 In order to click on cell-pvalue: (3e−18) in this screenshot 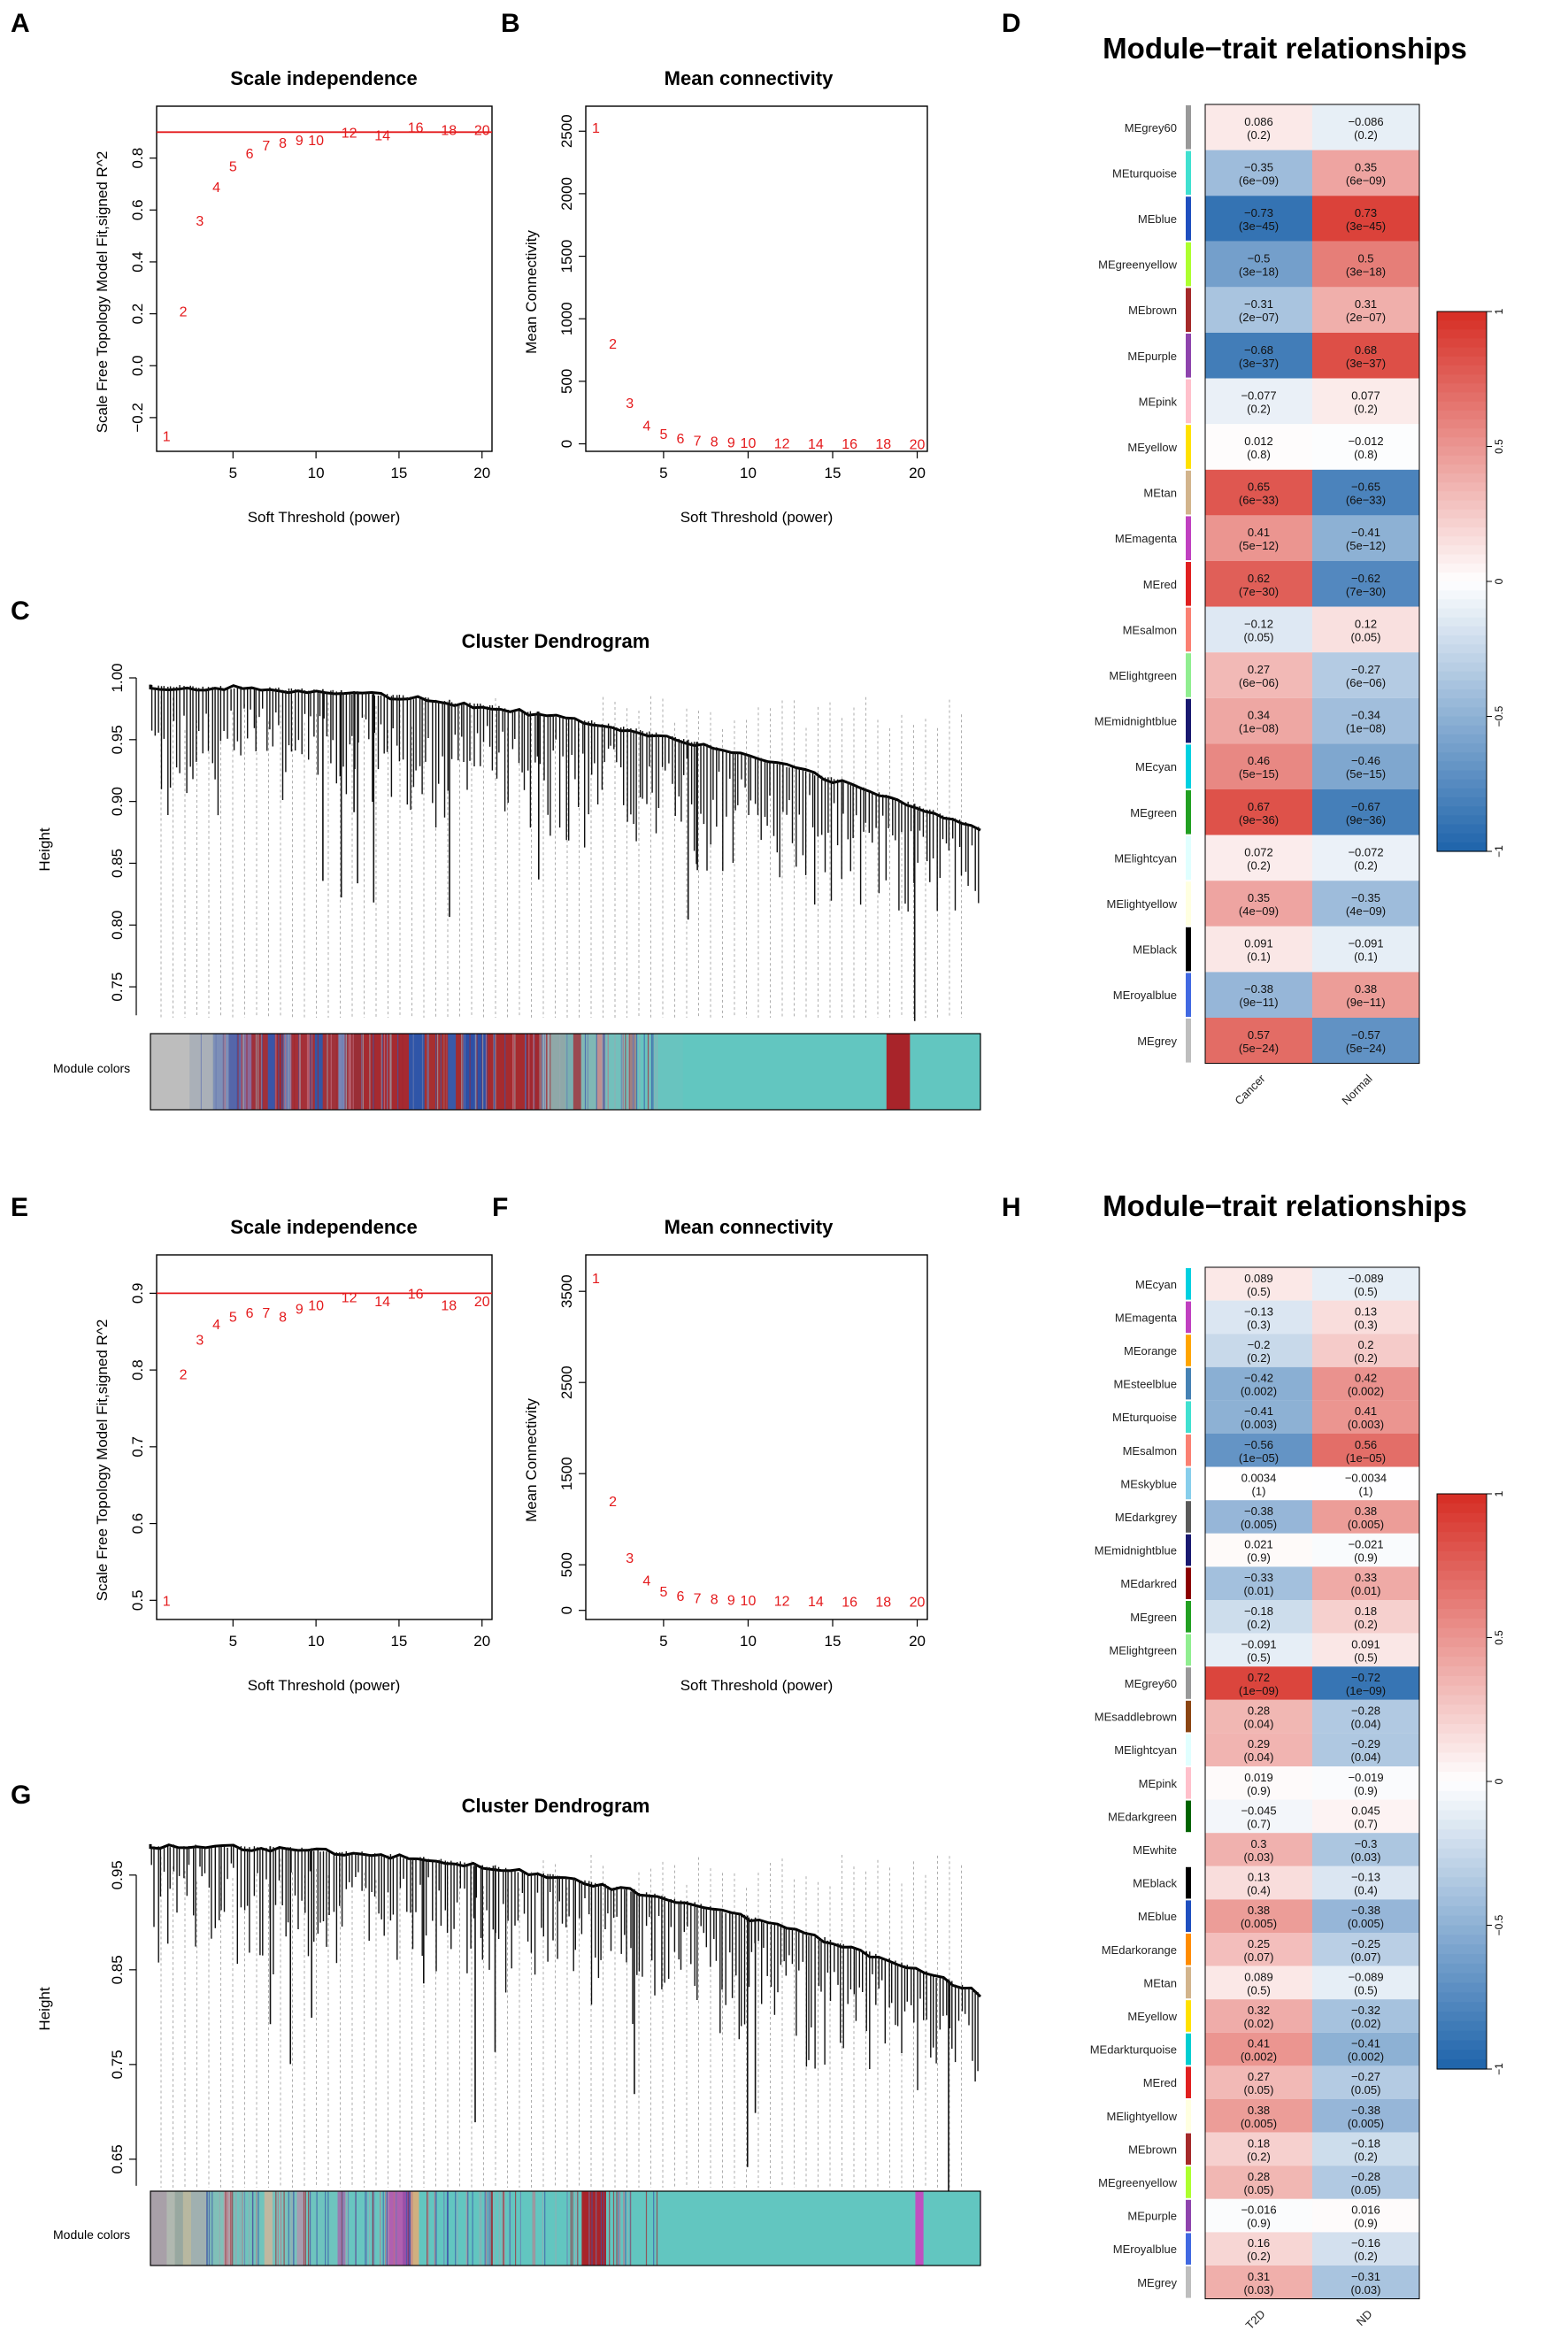, I will do `click(1366, 272)`.